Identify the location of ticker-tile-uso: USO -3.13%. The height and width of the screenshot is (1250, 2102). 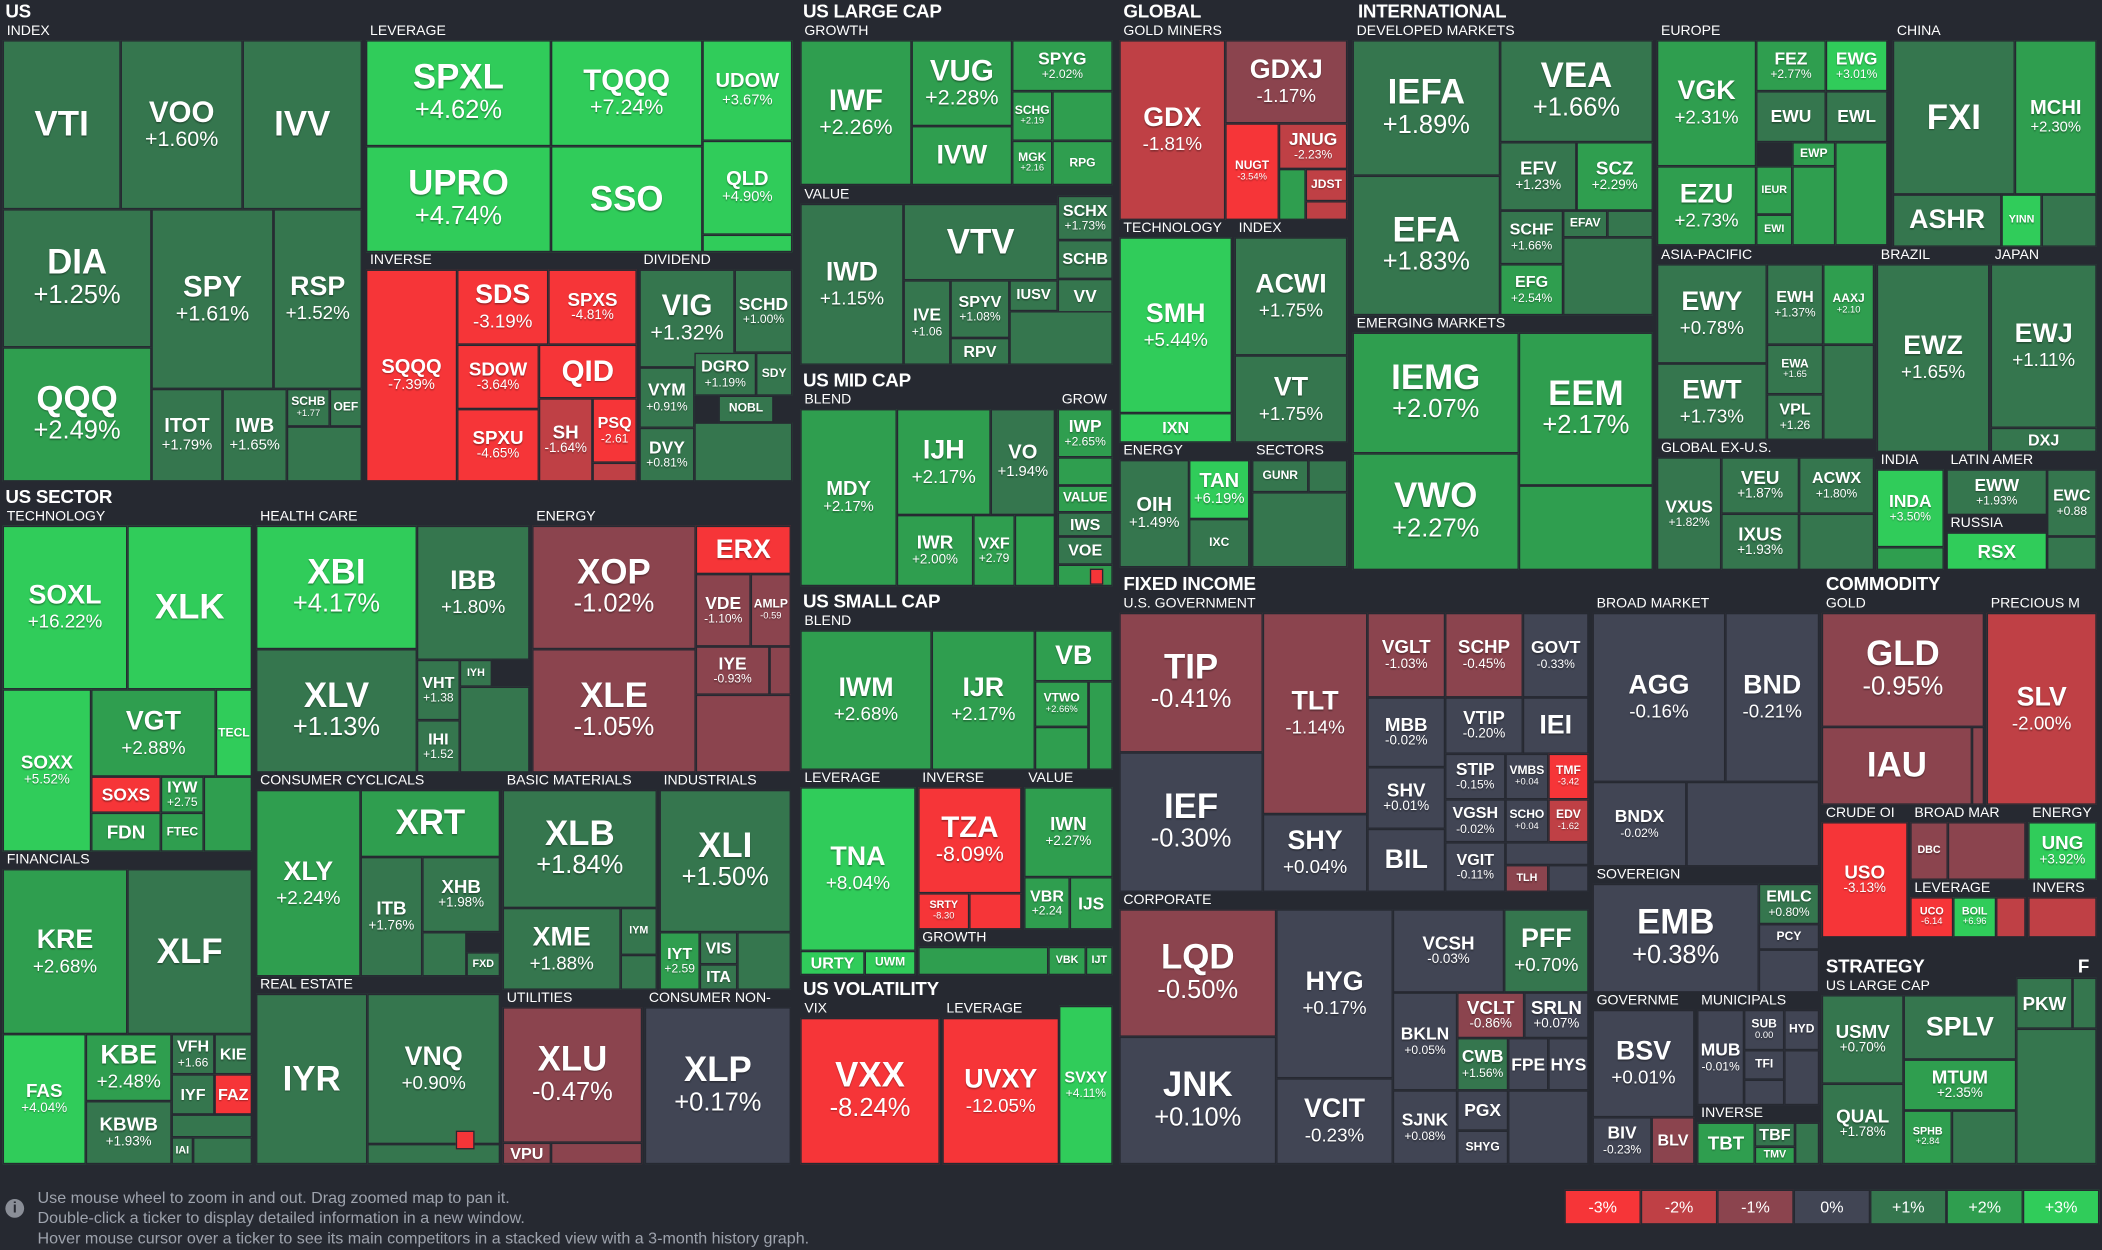
(1864, 880).